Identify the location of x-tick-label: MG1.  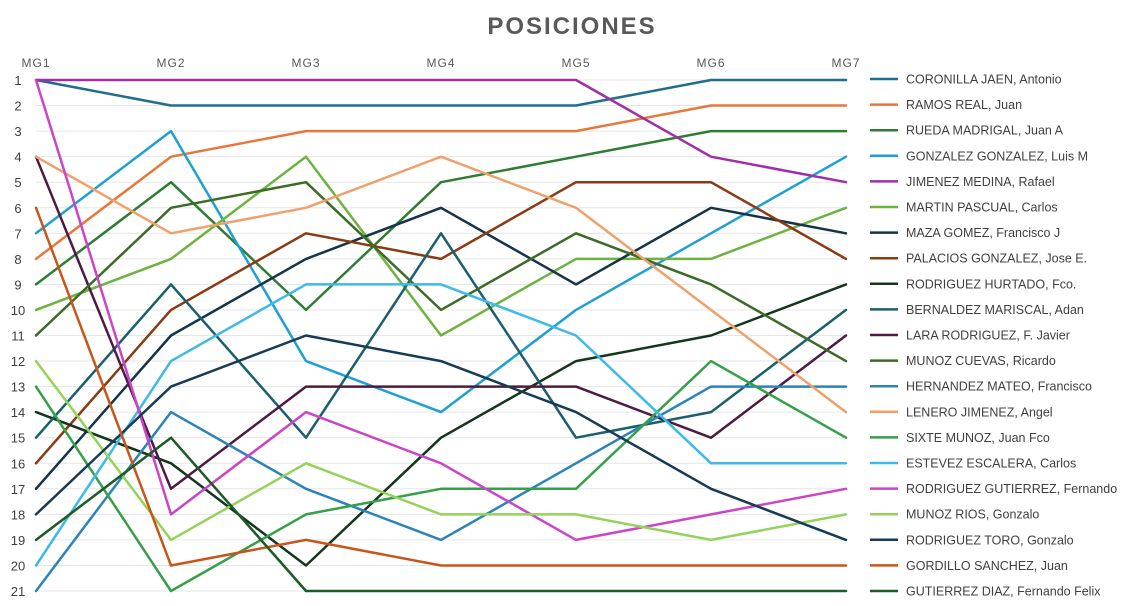
(35, 63).